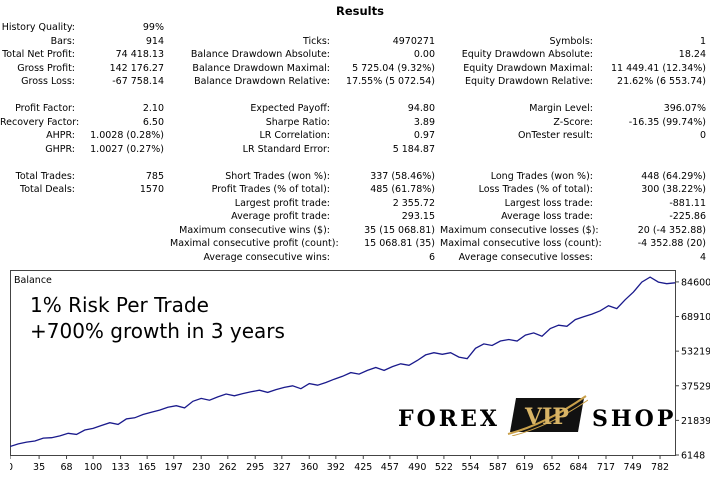  Describe the element at coordinates (282, 203) in the screenshot. I see `stat-label: Largest profit trade:` at that location.